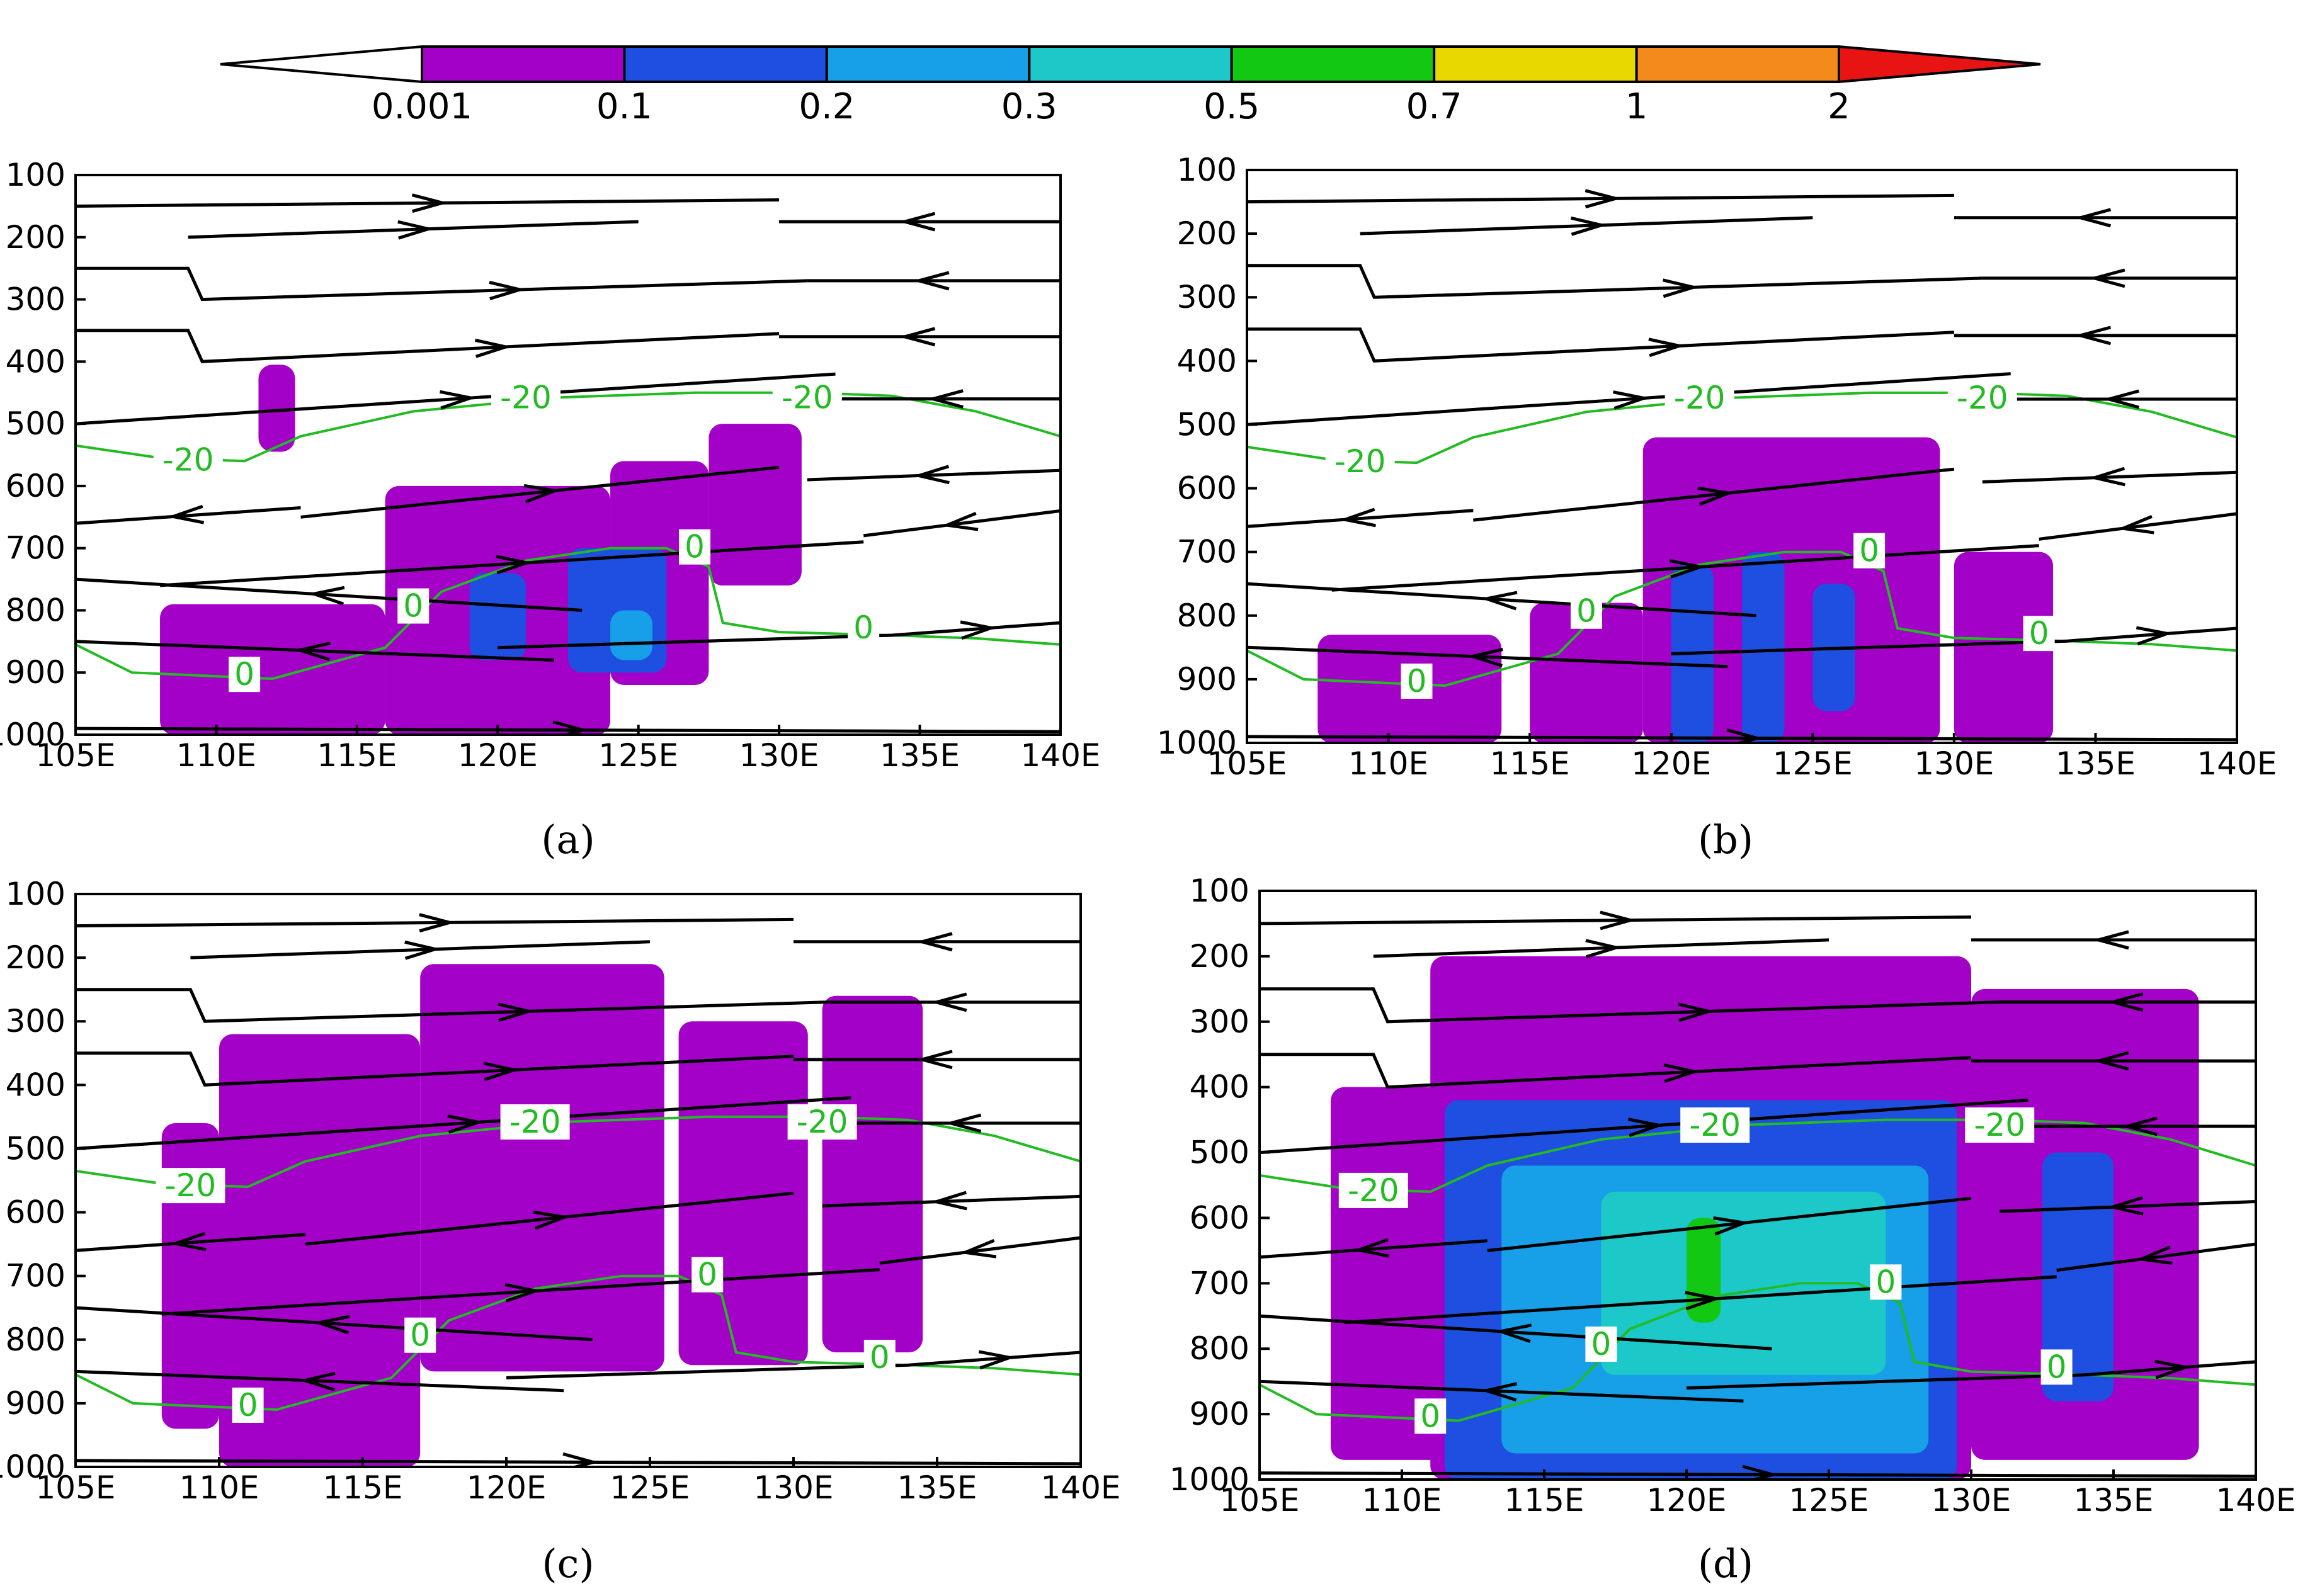  Describe the element at coordinates (1130, 86) in the screenshot. I see `colorbar: 0.001 0.1 0.2 0.3 0.5 0.7 1 2` at that location.